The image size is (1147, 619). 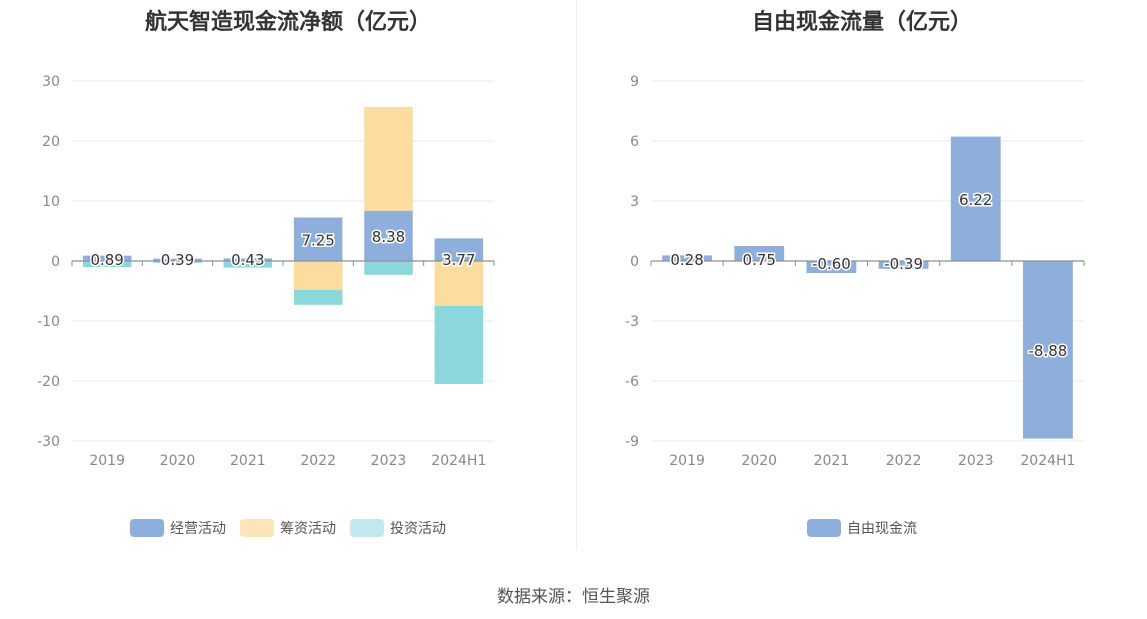 I want to click on y-tick-label: -30, so click(x=48, y=442).